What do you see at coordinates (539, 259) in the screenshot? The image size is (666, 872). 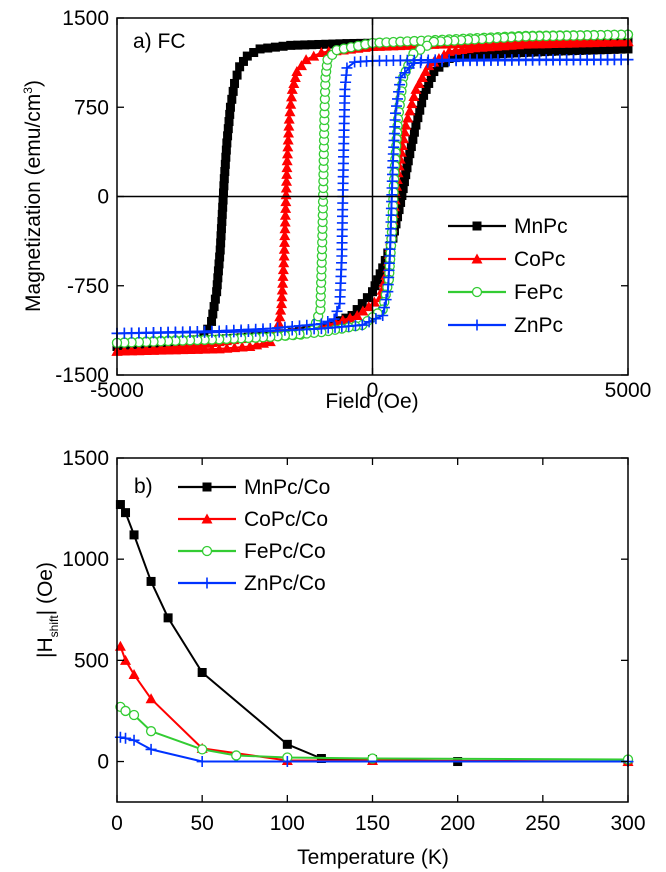 I see `a-legend-label: CoPc` at bounding box center [539, 259].